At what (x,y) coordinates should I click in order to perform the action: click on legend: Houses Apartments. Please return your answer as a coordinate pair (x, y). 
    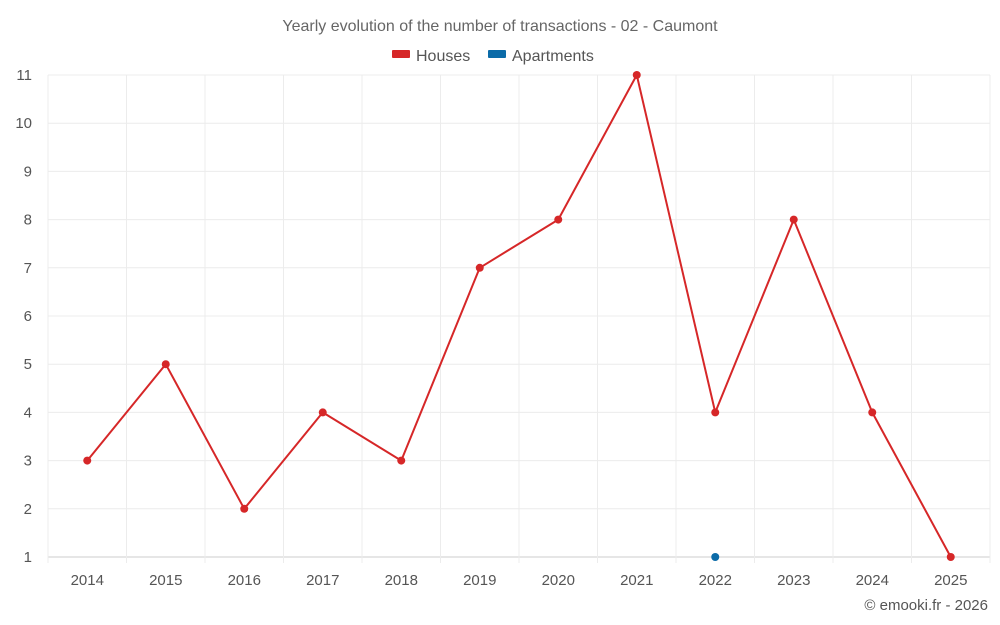
    Looking at the image, I should click on (493, 56).